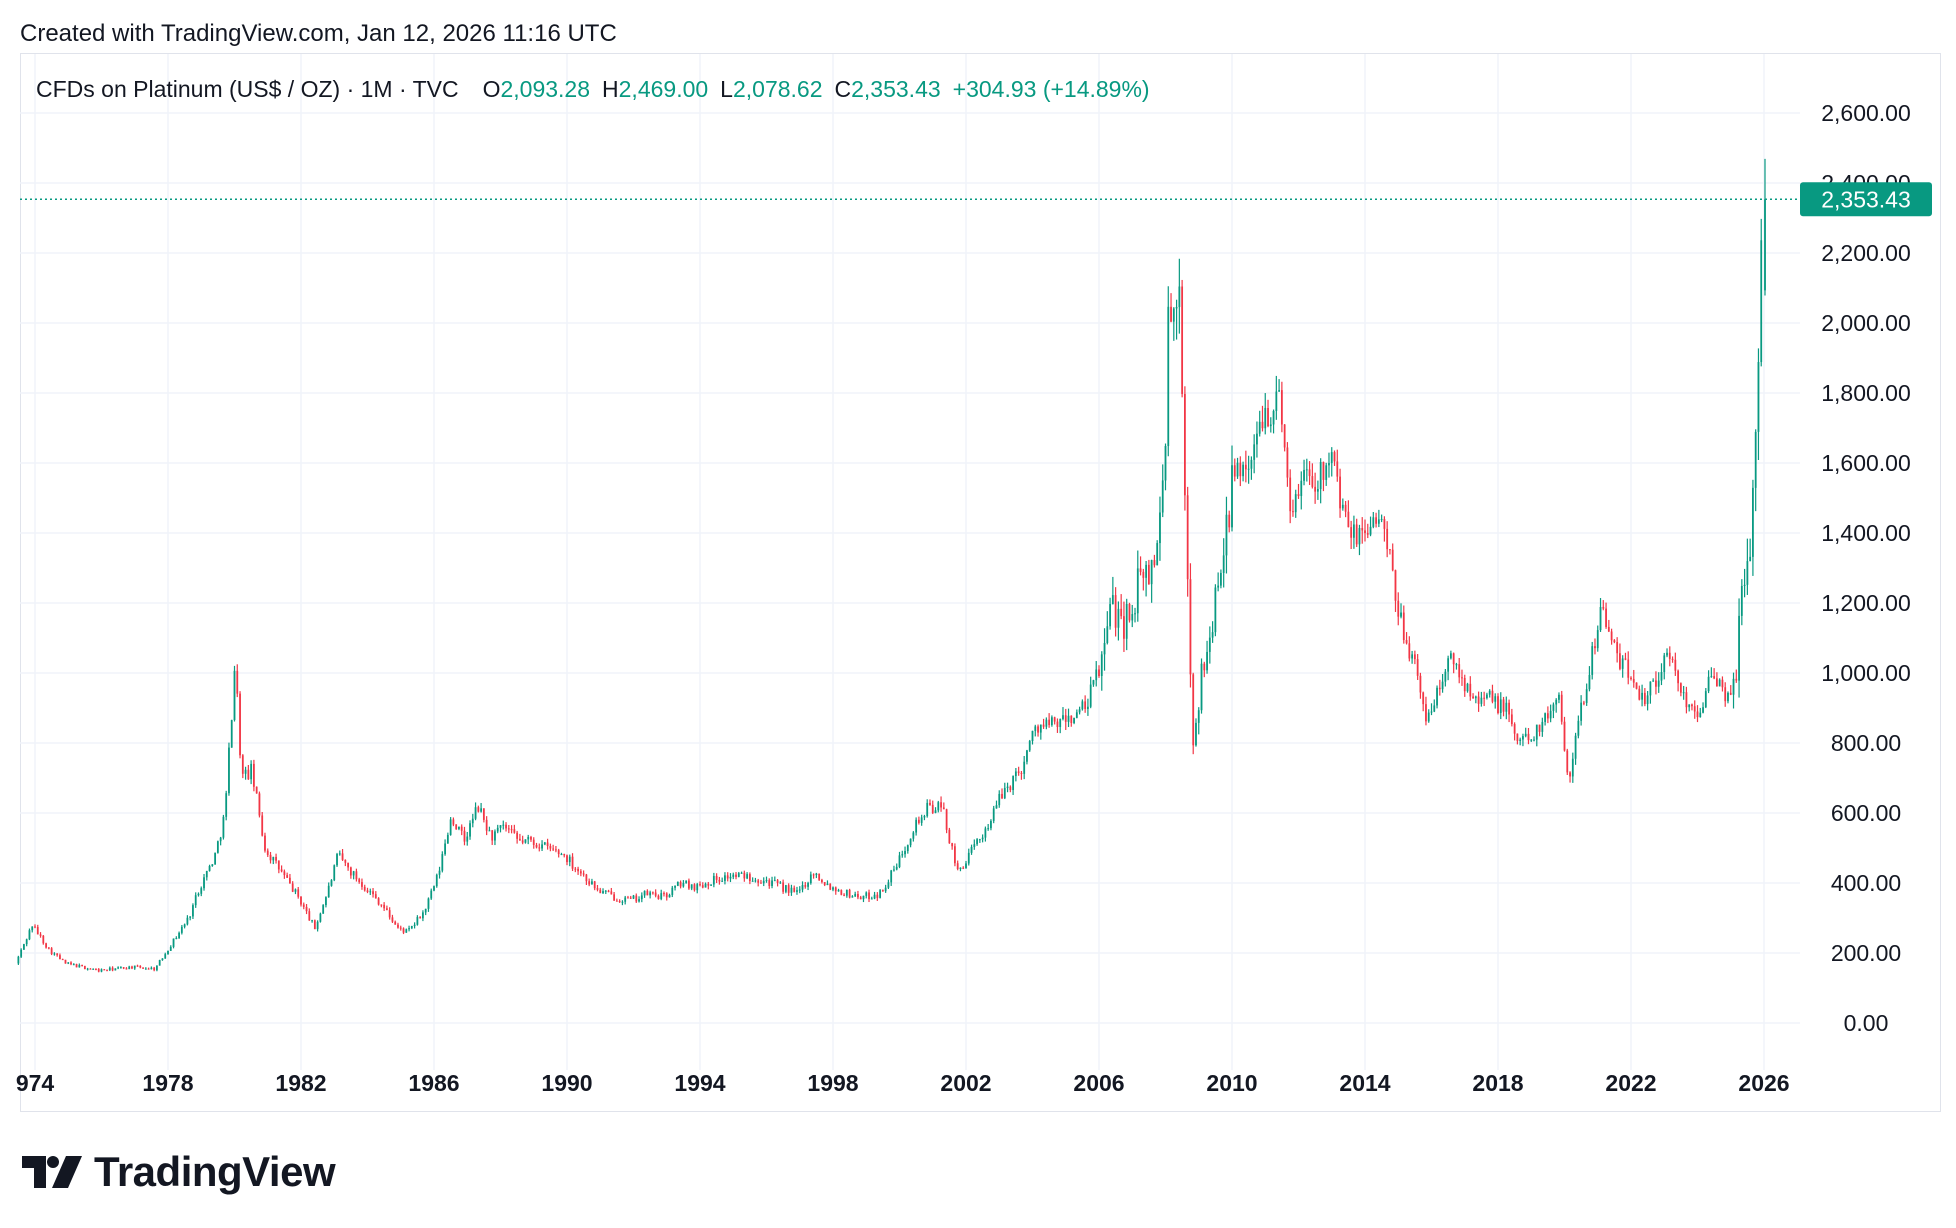 The height and width of the screenshot is (1228, 1956). Describe the element at coordinates (491, 89) in the screenshot. I see `open-label: O` at that location.